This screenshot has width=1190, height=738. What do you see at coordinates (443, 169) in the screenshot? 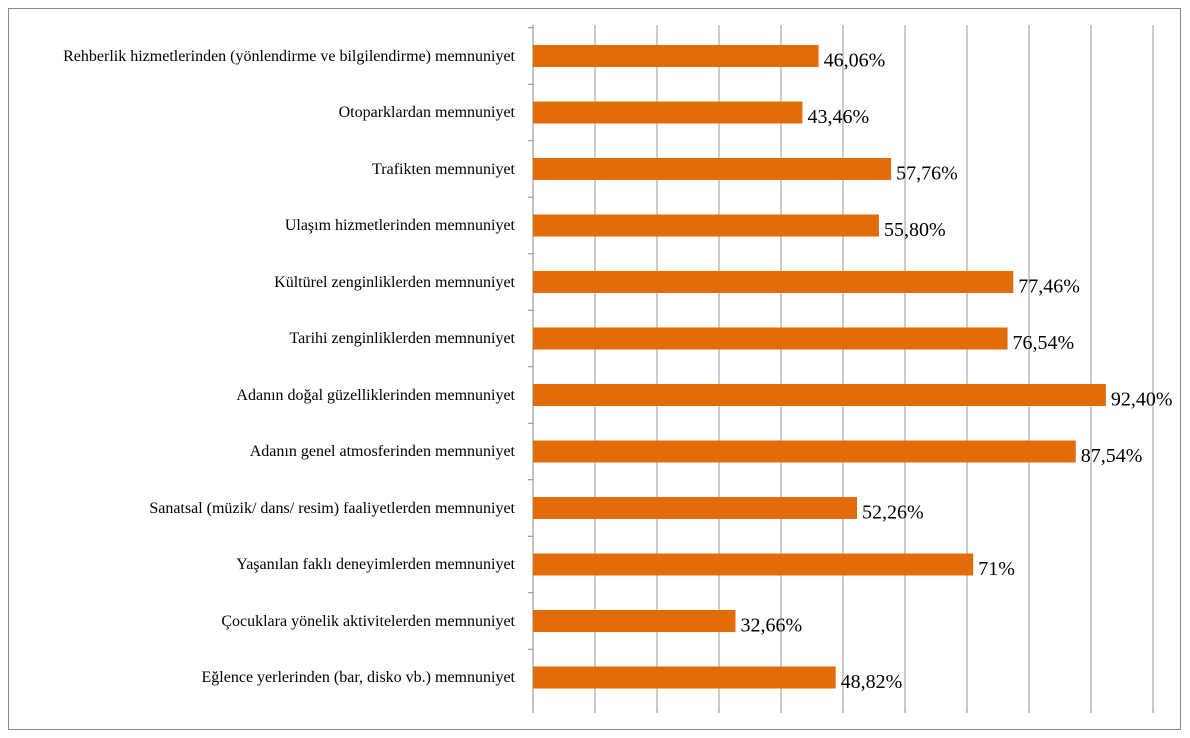
I see `category-label: Trafikten memnuniyet` at bounding box center [443, 169].